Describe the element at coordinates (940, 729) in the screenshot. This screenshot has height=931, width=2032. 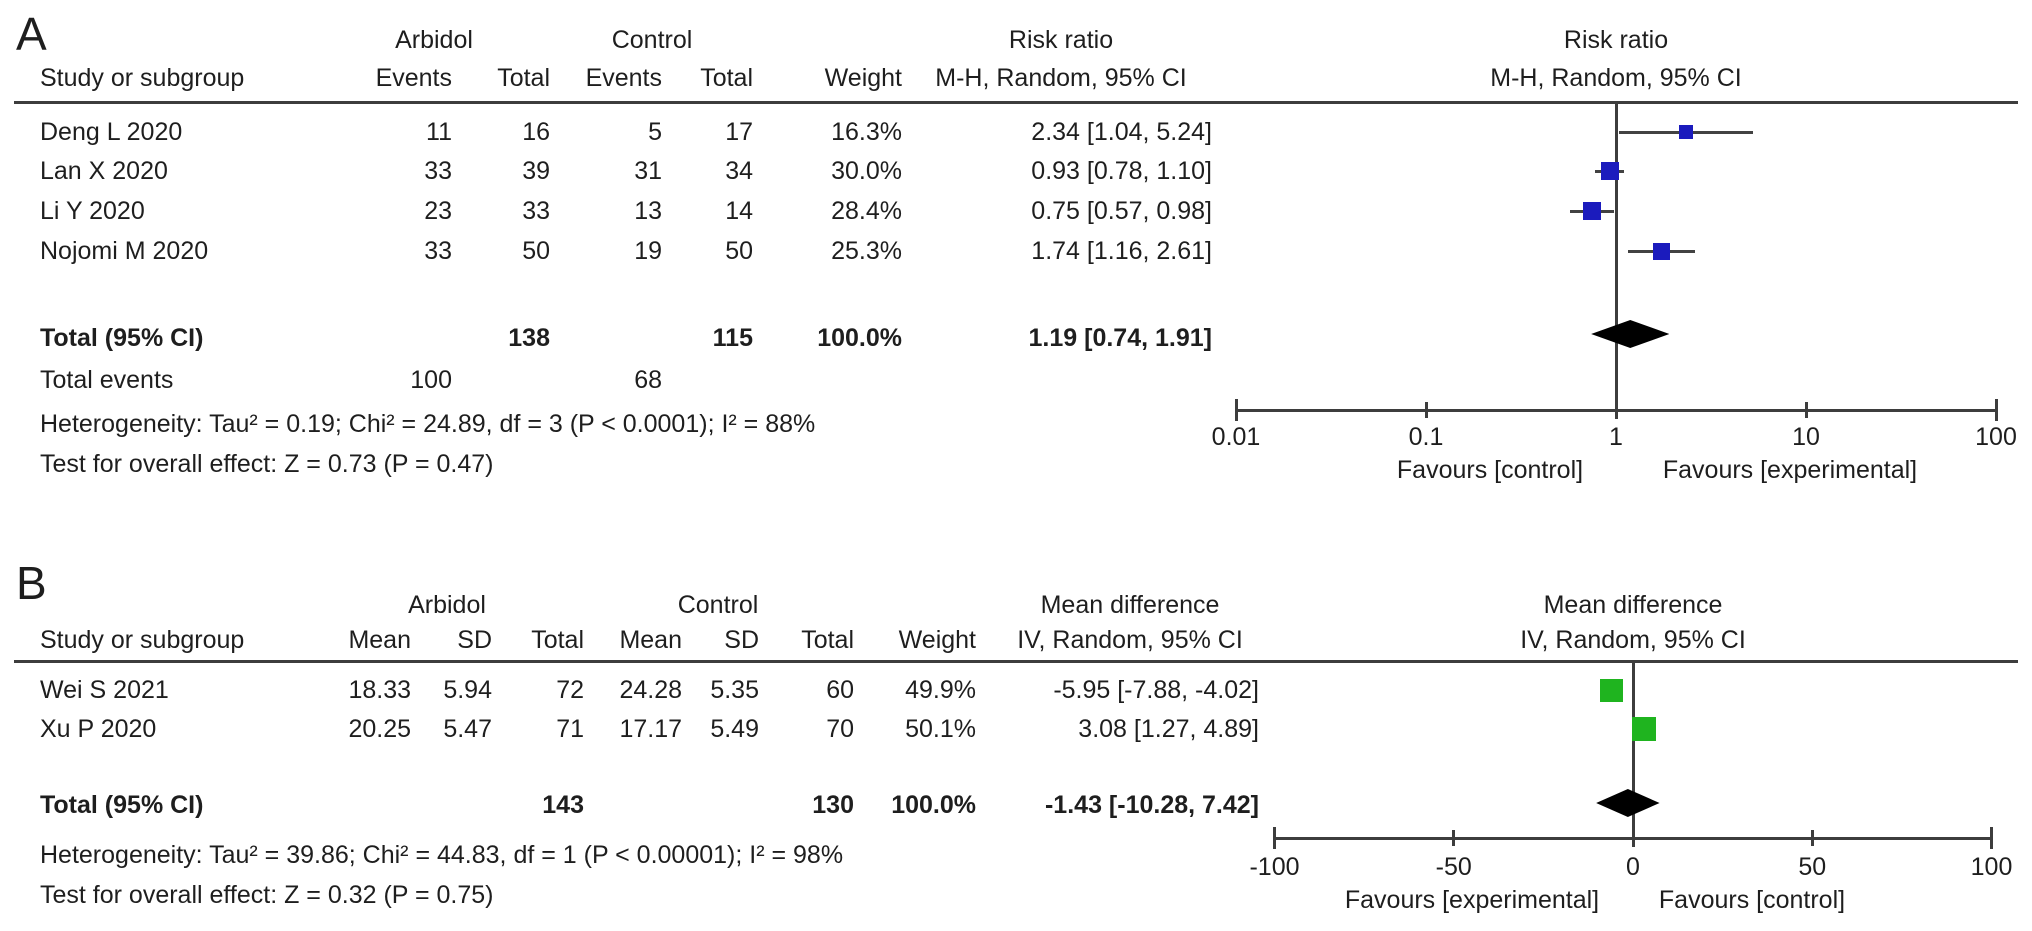
I see `weight: 50.1%` at that location.